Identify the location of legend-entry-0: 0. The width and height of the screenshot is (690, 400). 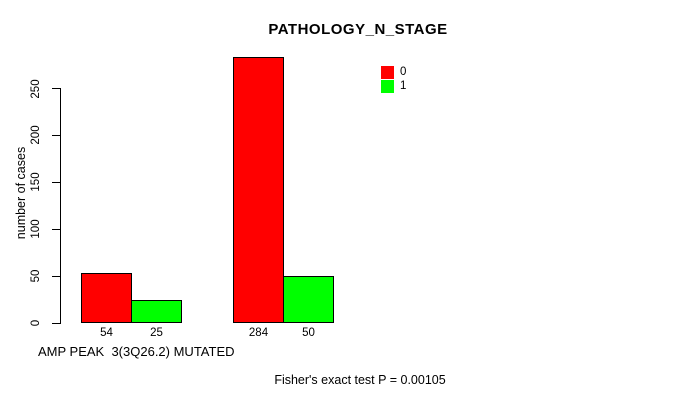
(393, 72).